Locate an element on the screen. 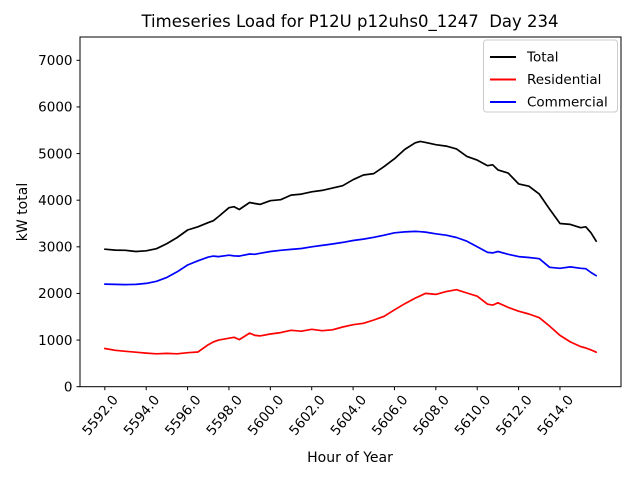 The height and width of the screenshot is (480, 640). y-tick-label: 6000 is located at coordinates (55, 108).